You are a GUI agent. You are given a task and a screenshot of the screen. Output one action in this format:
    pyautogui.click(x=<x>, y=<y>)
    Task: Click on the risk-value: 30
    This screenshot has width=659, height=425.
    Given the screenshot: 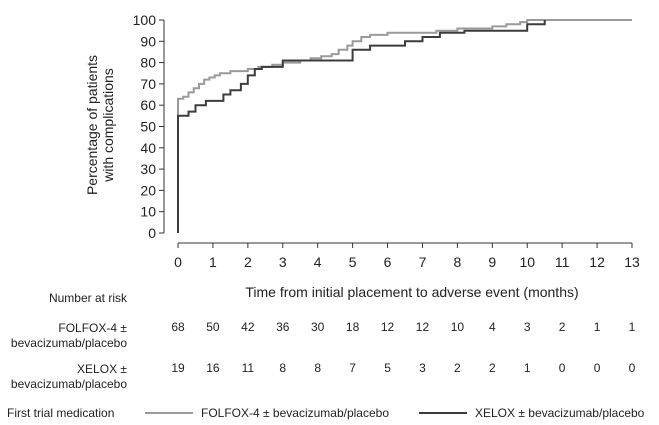 What is the action you would take?
    pyautogui.click(x=318, y=327)
    